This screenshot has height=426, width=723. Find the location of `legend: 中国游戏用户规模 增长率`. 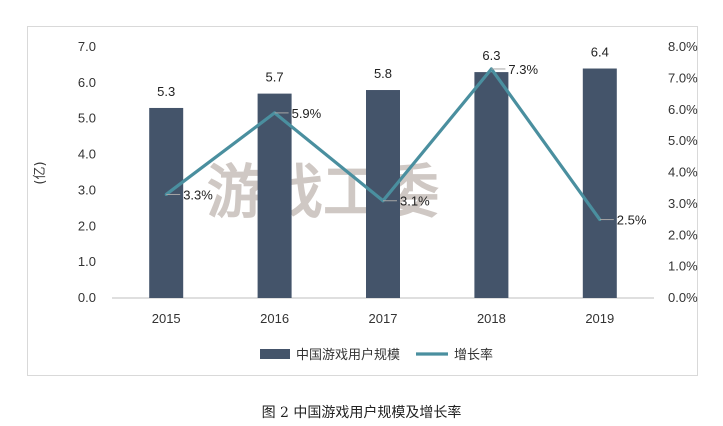

legend: 中国游戏用户规模 增长率 is located at coordinates (376, 355).